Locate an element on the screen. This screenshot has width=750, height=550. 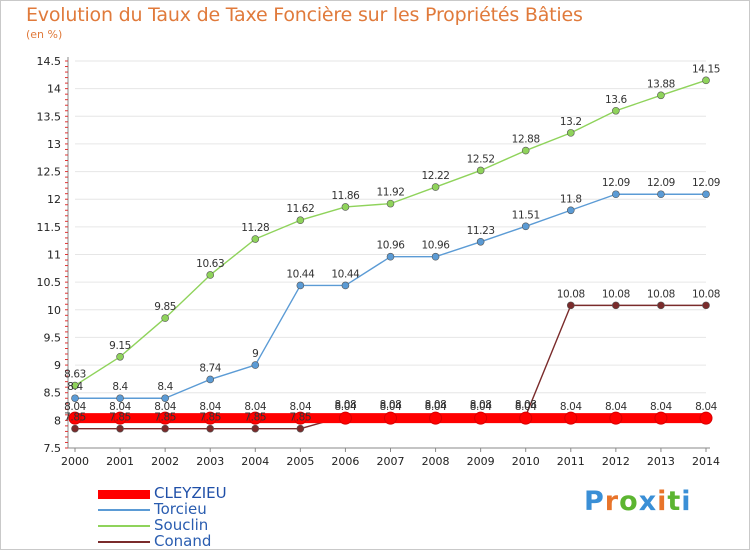
proxiti-logo: Proxiti is located at coordinates (638, 501).